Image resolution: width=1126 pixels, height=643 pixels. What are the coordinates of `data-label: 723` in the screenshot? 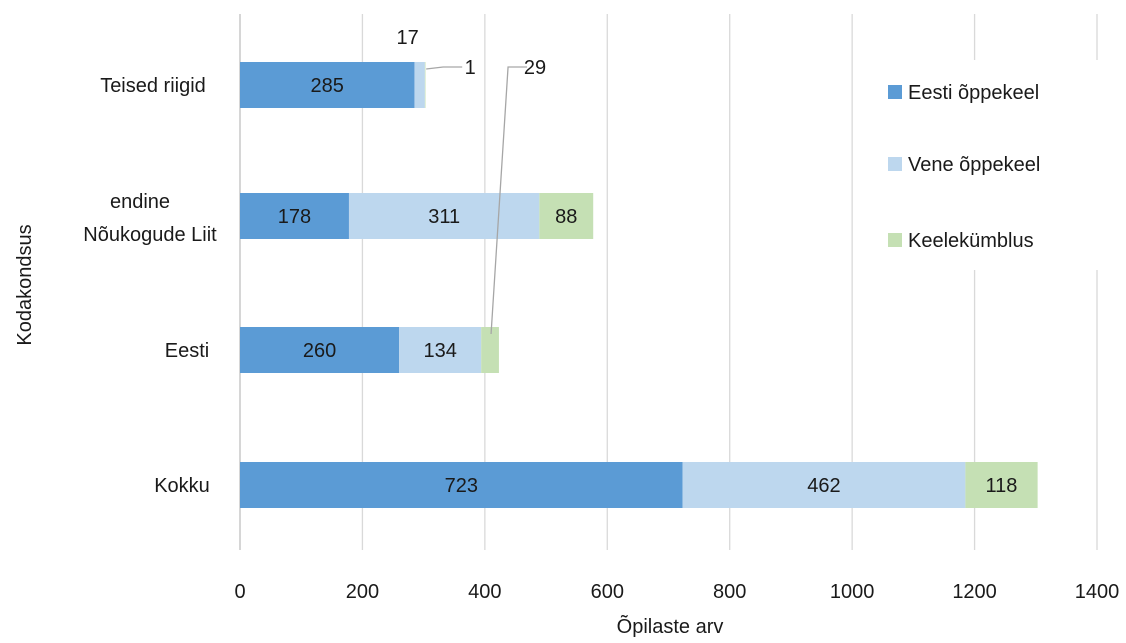 It's located at (461, 486).